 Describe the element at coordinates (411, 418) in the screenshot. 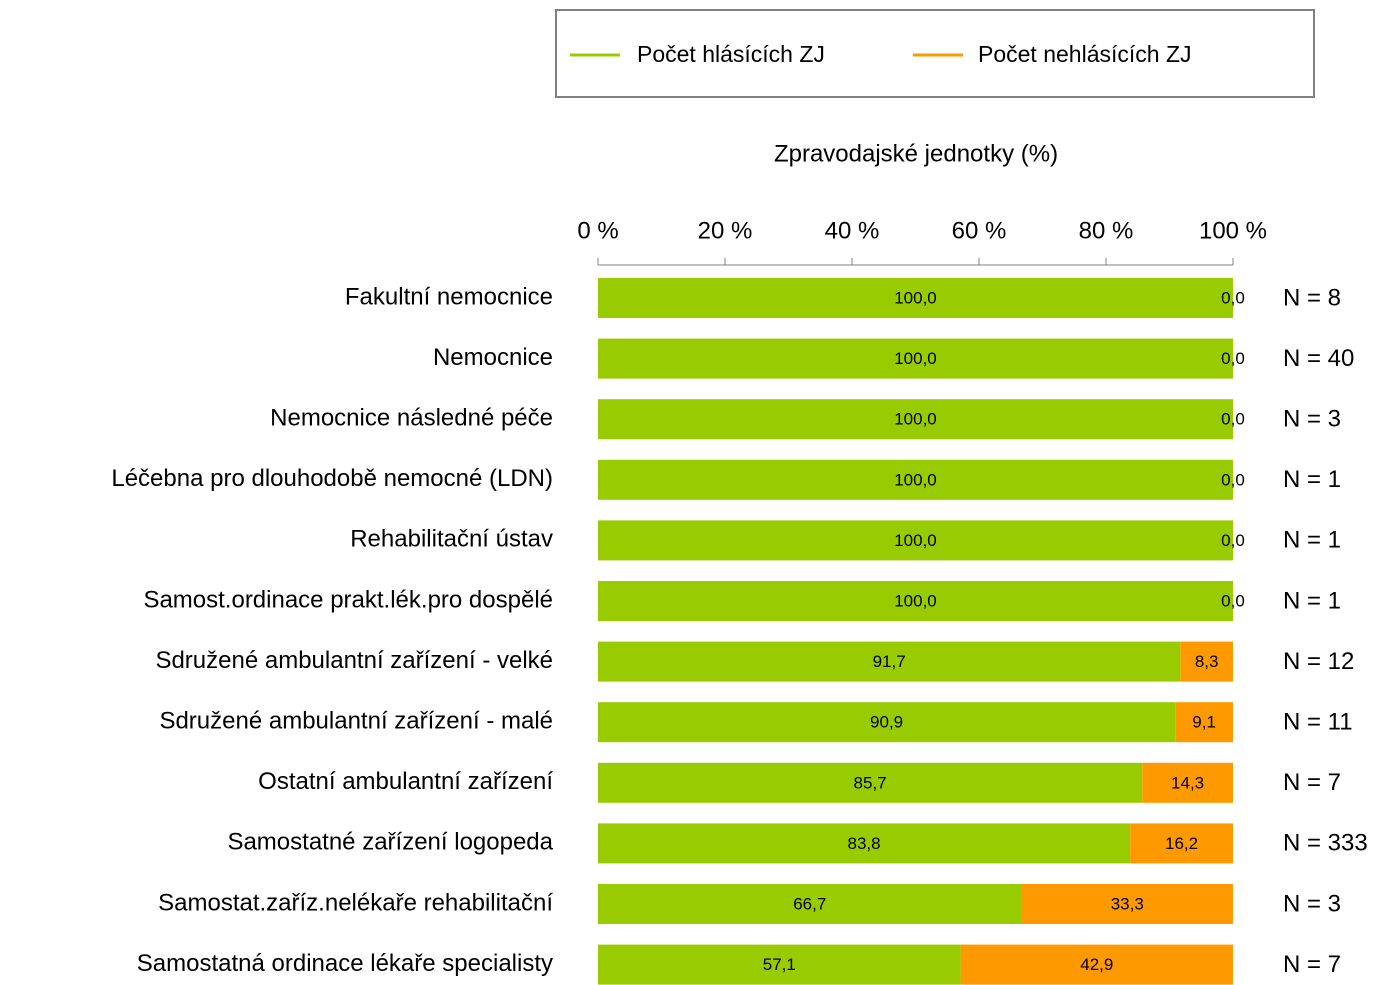

I see `category-label: Nemocnice následné péče` at that location.